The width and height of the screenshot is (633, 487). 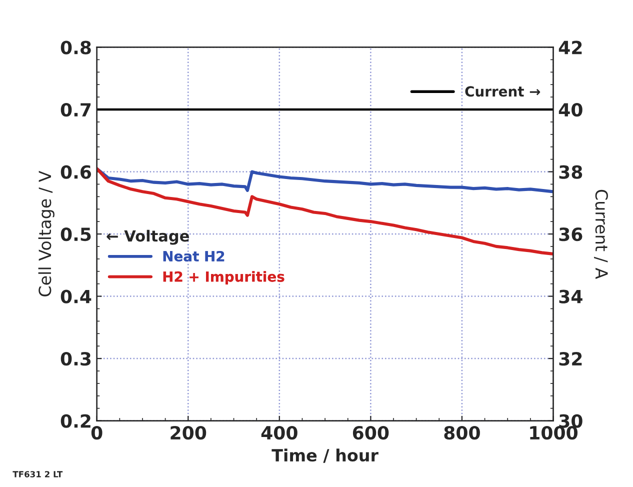 I want to click on y-tick-label: 0.8, so click(x=75, y=47).